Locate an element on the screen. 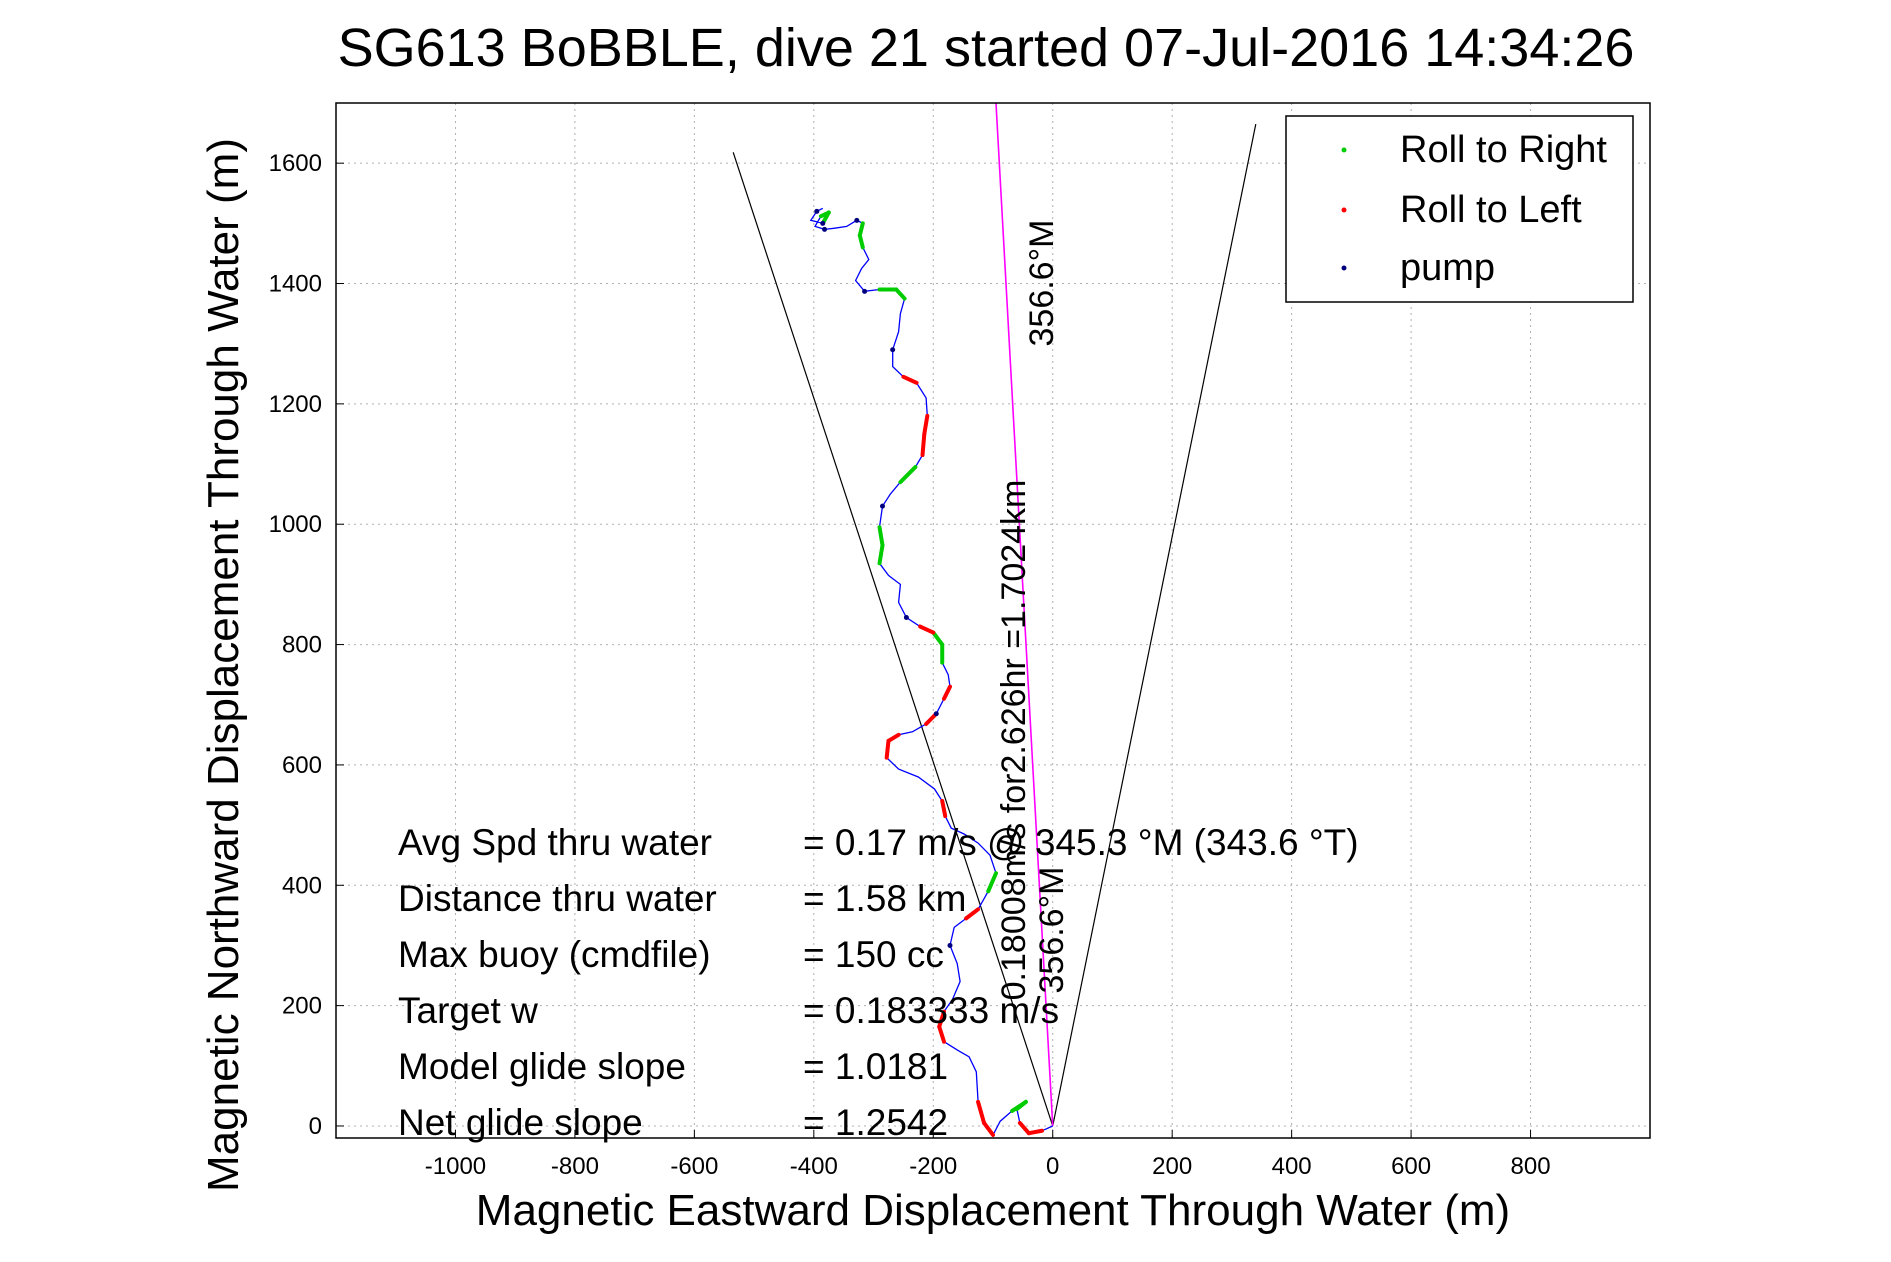  y-tick-label: 600 is located at coordinates (302, 765).